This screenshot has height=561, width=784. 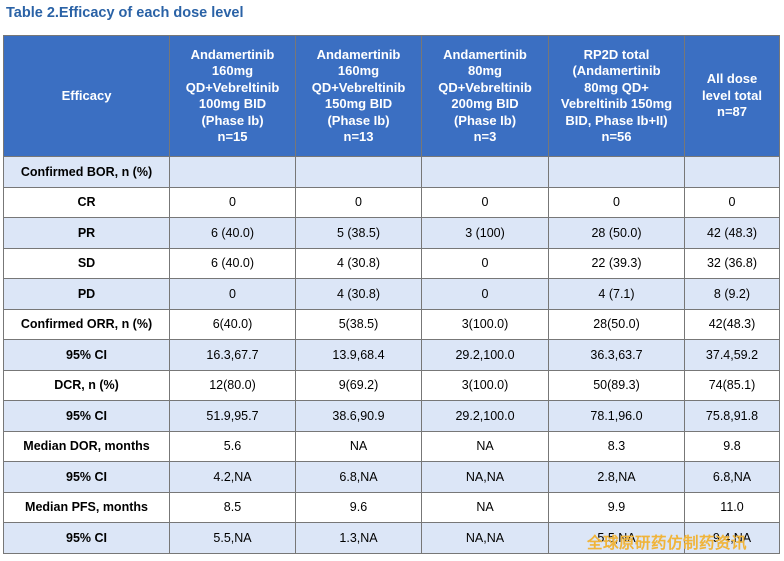 What do you see at coordinates (732, 294) in the screenshot?
I see `table-cell: 8 (9.2)` at bounding box center [732, 294].